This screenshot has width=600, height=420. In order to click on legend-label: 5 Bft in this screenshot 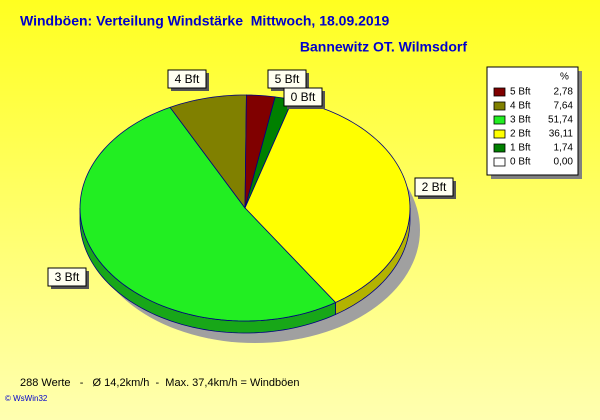, I will do `click(520, 92)`.